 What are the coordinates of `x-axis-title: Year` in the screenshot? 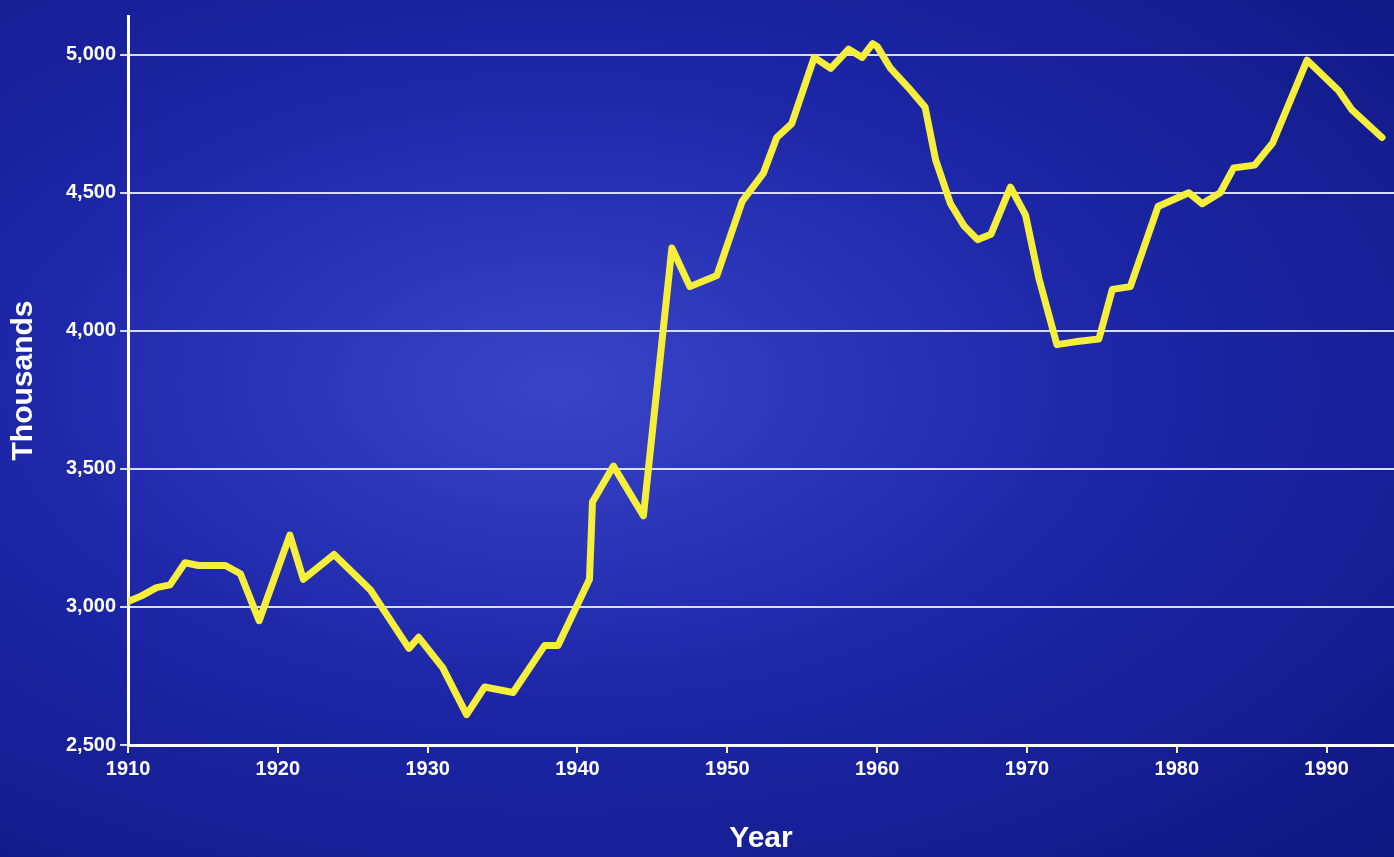 It's located at (761, 837).